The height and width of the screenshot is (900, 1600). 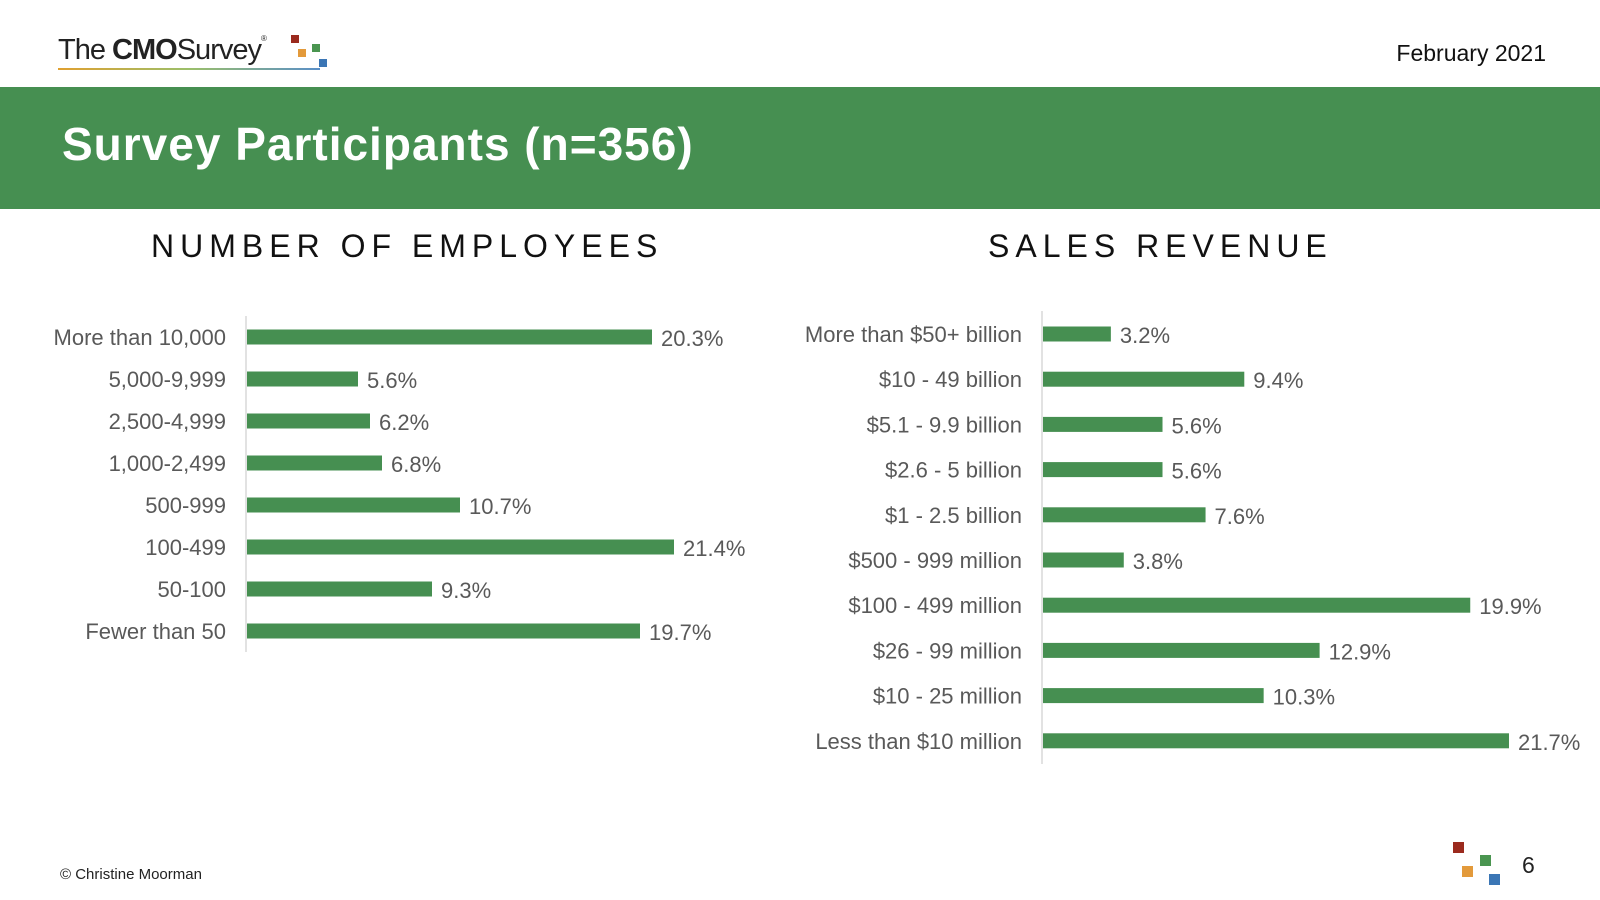 I want to click on data-label: 3.2%, so click(x=1145, y=335).